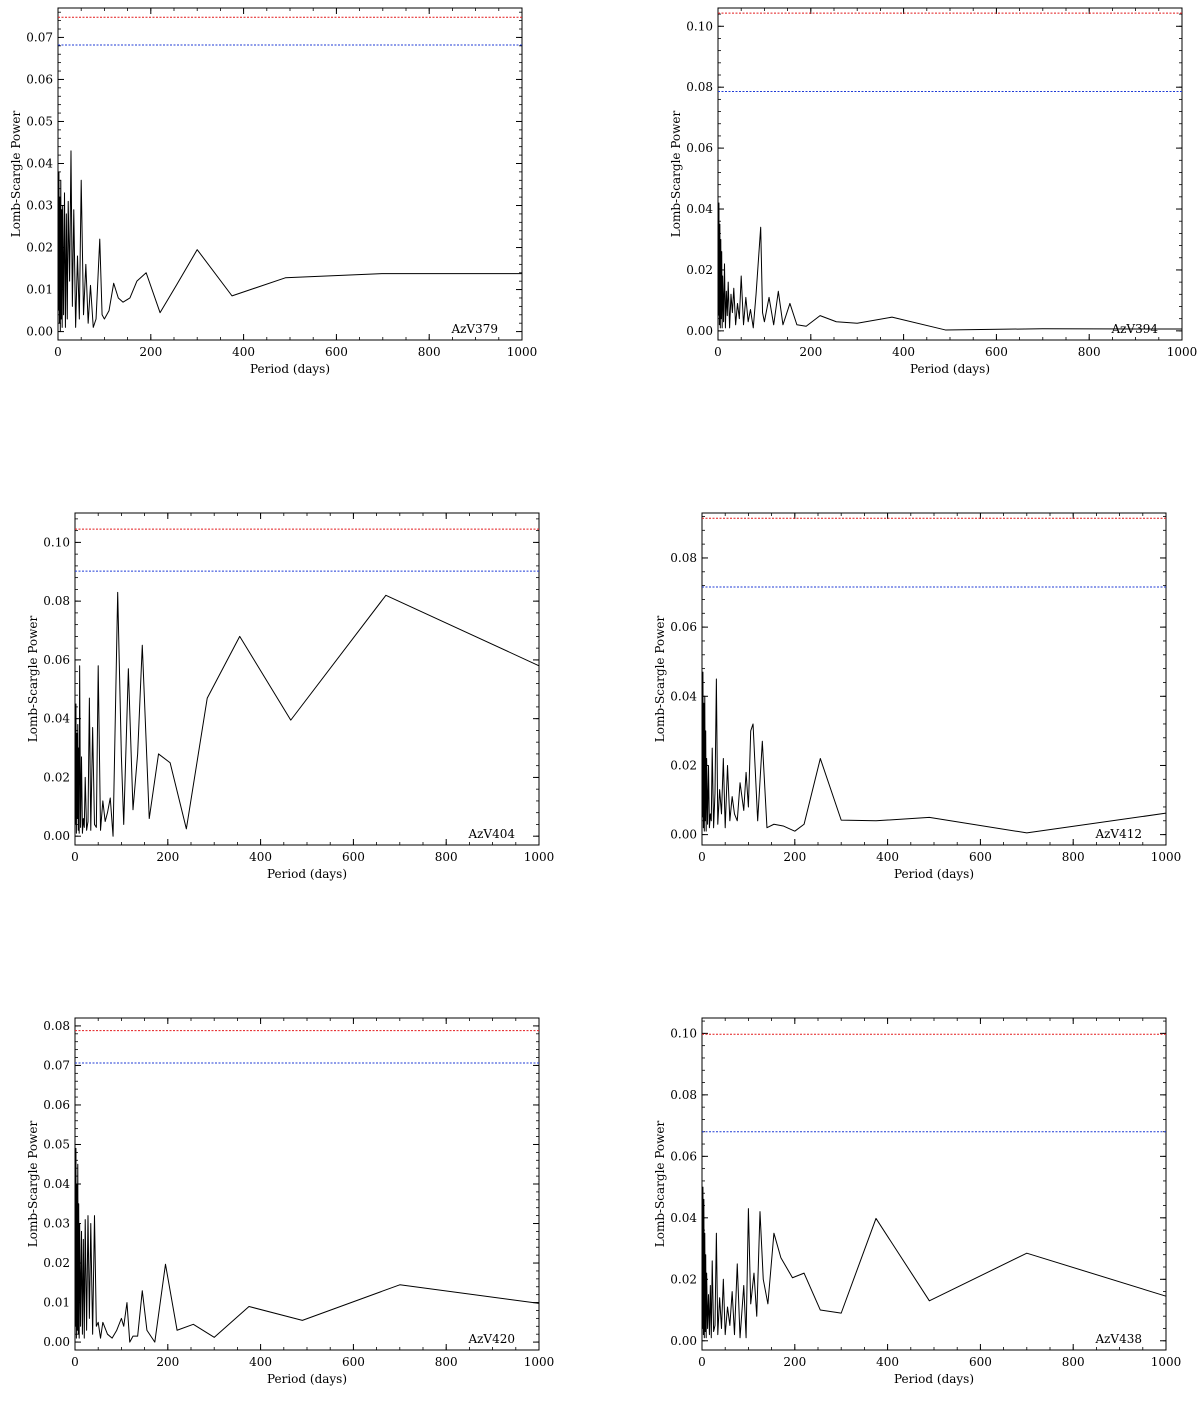  What do you see at coordinates (39, 37) in the screenshot?
I see `y-tick-label: 0.07` at bounding box center [39, 37].